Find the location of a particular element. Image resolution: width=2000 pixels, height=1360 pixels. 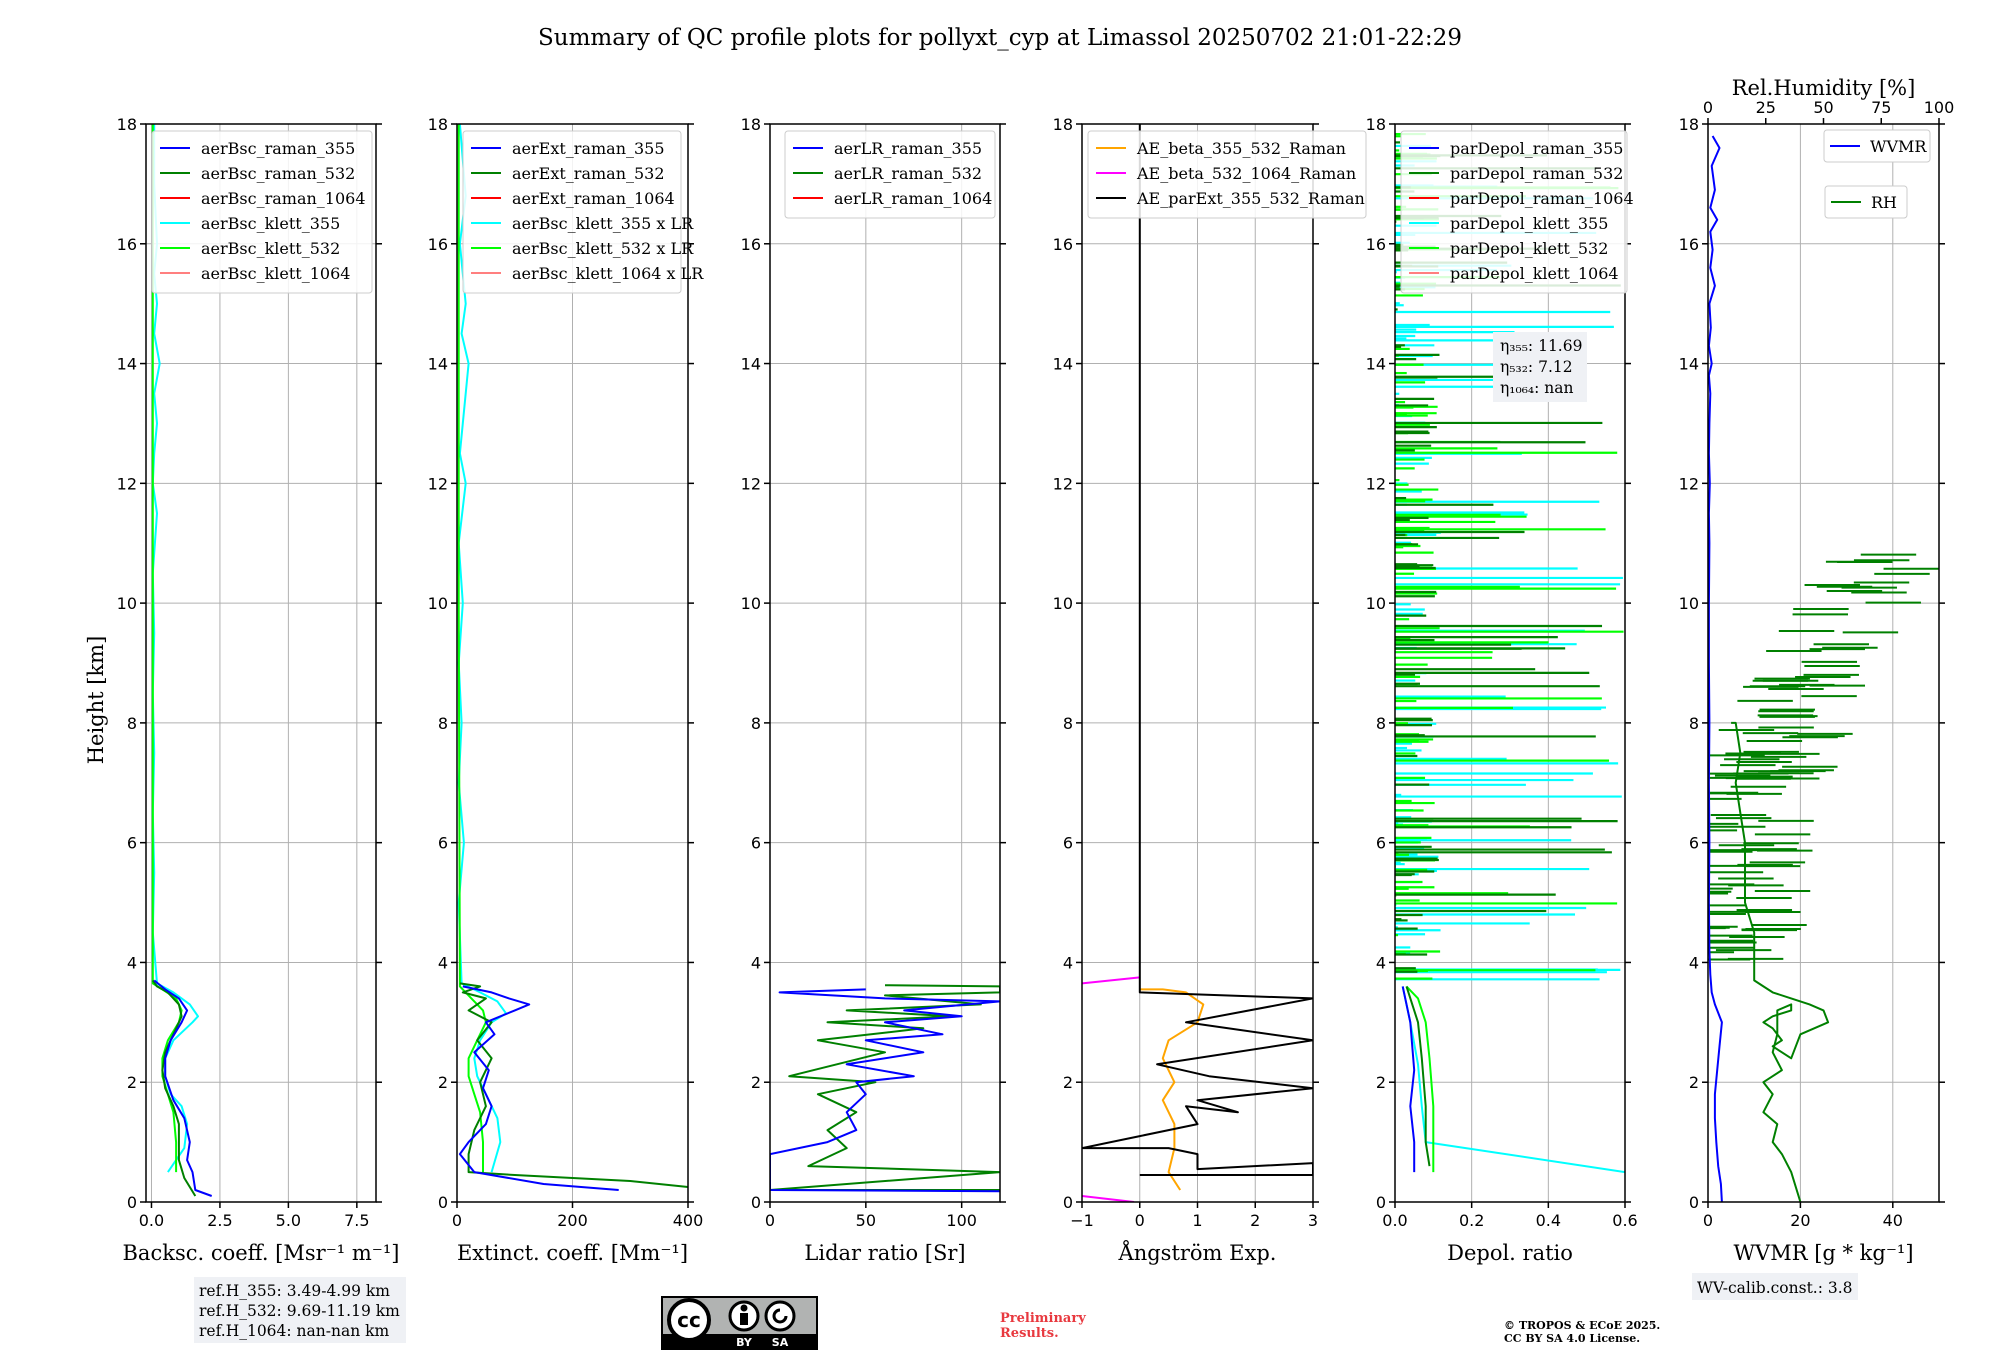

x-axis-label: Depol. ratio is located at coordinates (1510, 1253).